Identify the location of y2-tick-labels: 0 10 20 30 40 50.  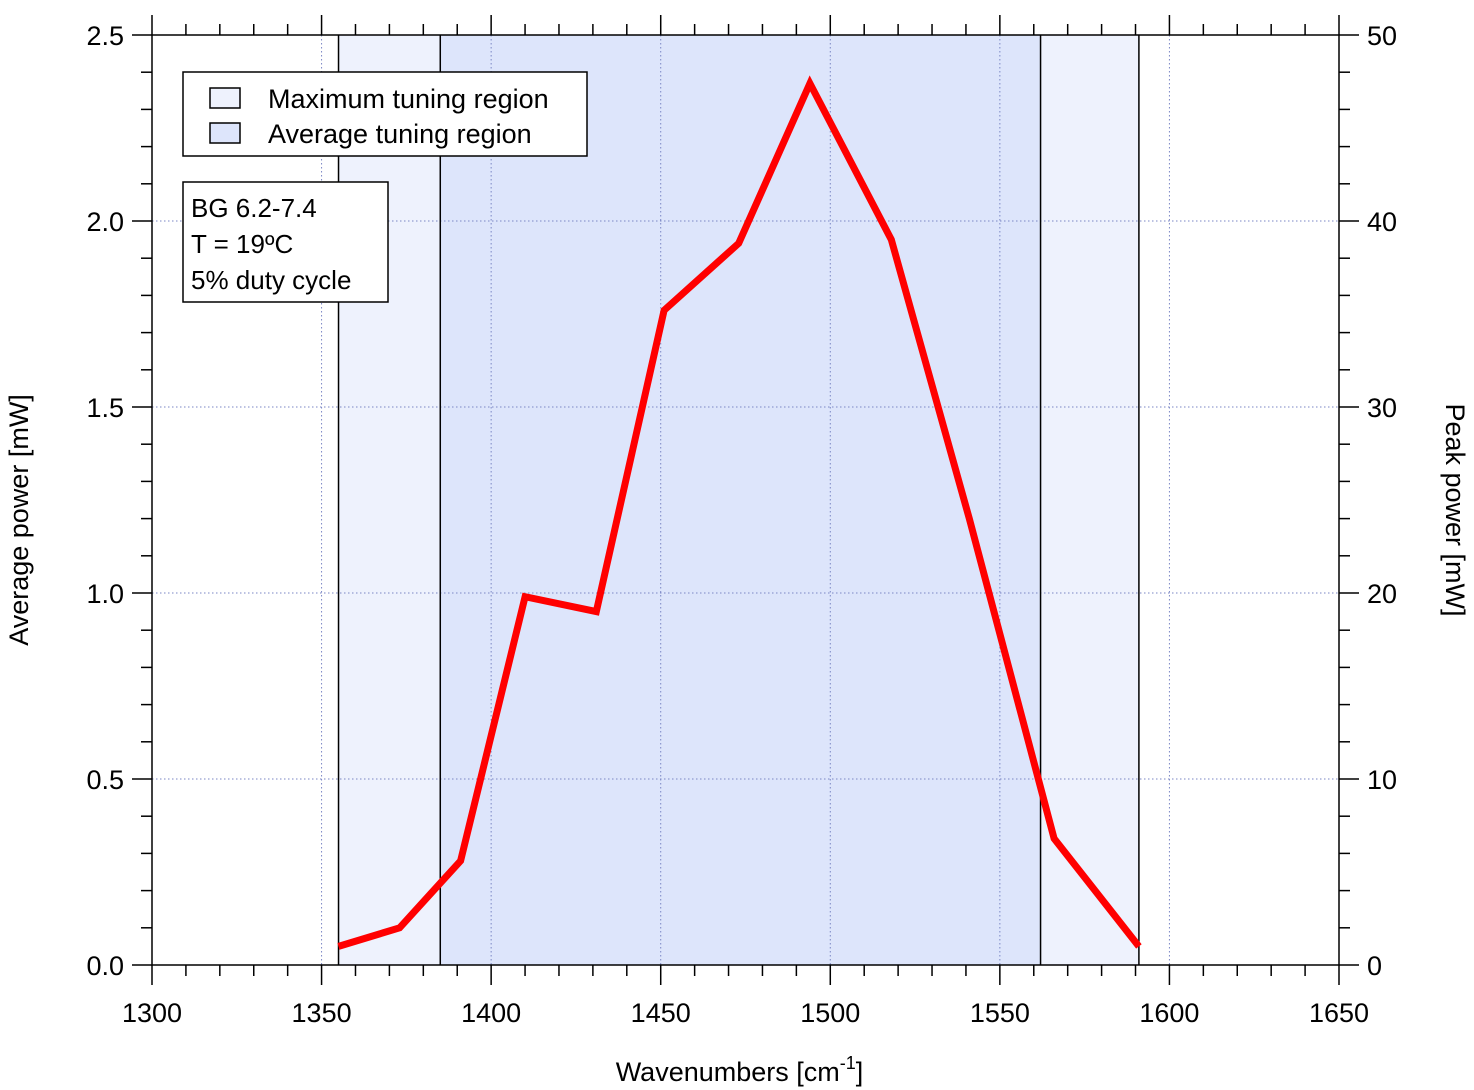
(1382, 501).